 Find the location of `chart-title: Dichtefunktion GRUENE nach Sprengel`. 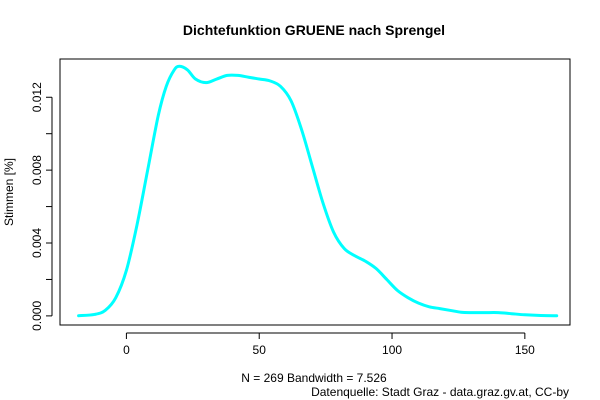

chart-title: Dichtefunktion GRUENE nach Sprengel is located at coordinates (314, 30).